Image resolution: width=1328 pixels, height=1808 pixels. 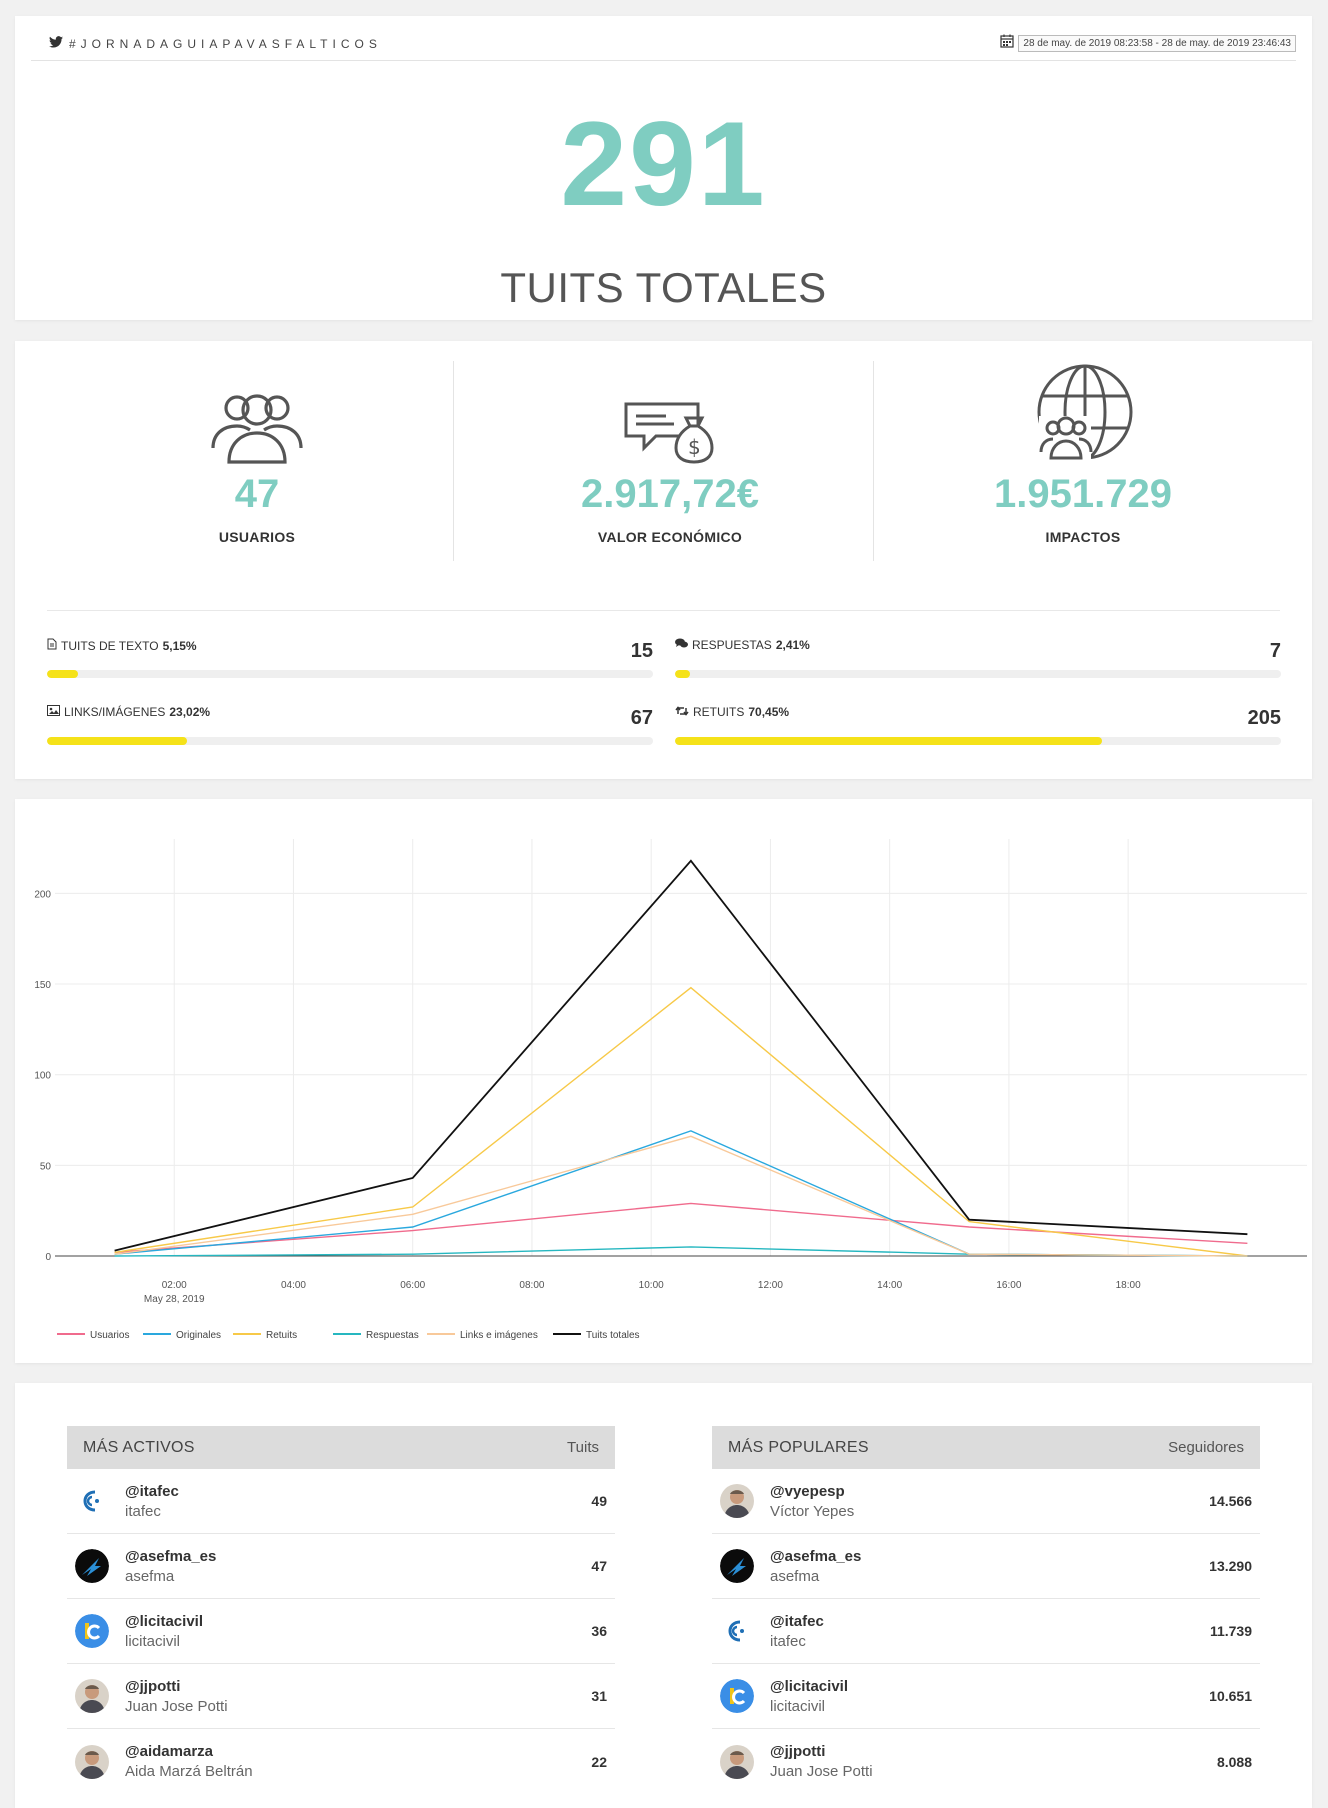 I want to click on table-row: @licitacivil licitacivil 36, so click(x=341, y=1631).